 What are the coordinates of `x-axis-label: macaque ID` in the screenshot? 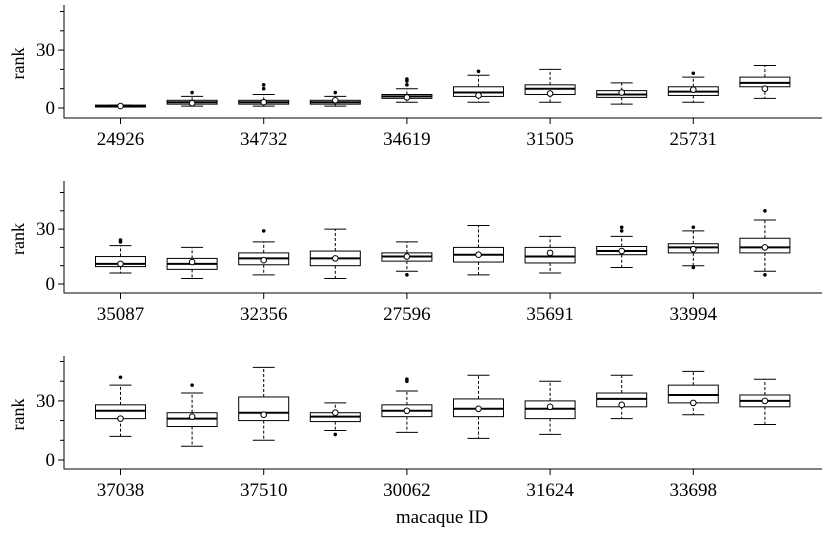 It's located at (442, 517).